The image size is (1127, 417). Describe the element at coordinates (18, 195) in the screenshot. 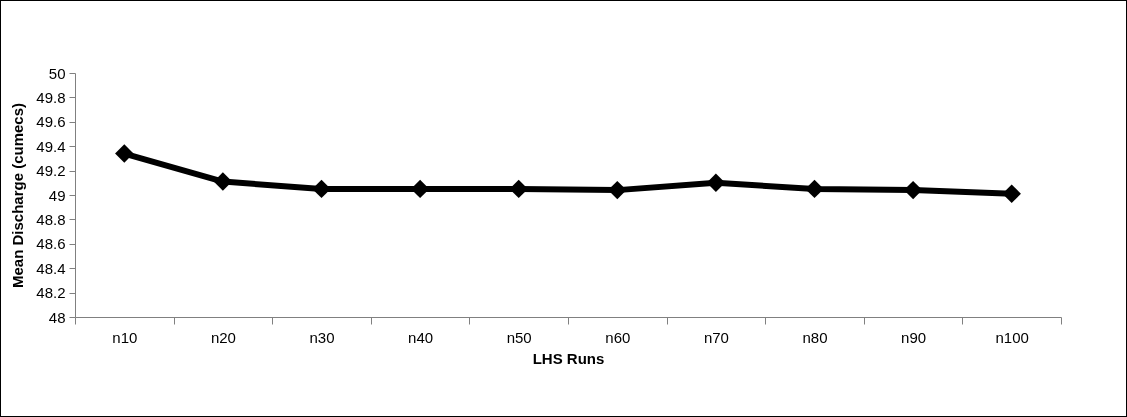

I see `y-axis-title: Mean Discharge (cumecs)` at that location.